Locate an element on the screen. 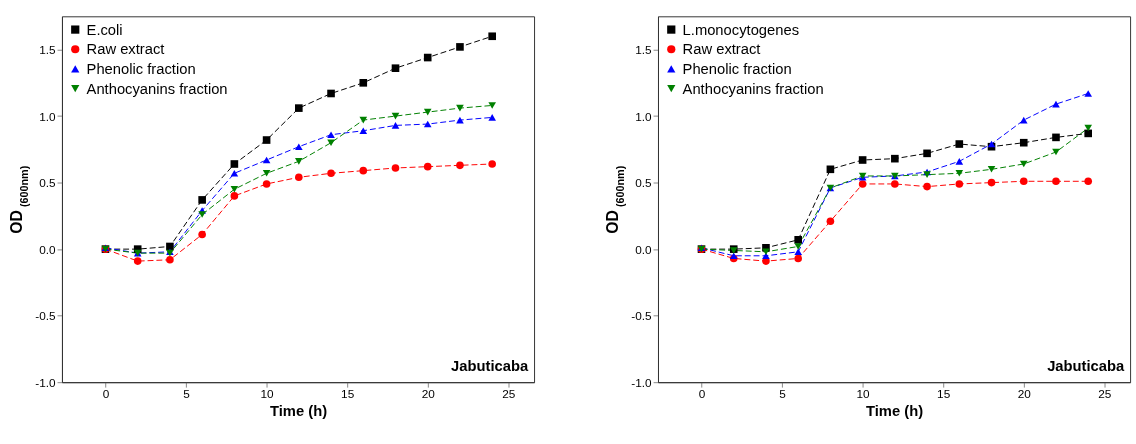 This screenshot has width=1136, height=444. legend-label: L.monocytogenes is located at coordinates (741, 29).